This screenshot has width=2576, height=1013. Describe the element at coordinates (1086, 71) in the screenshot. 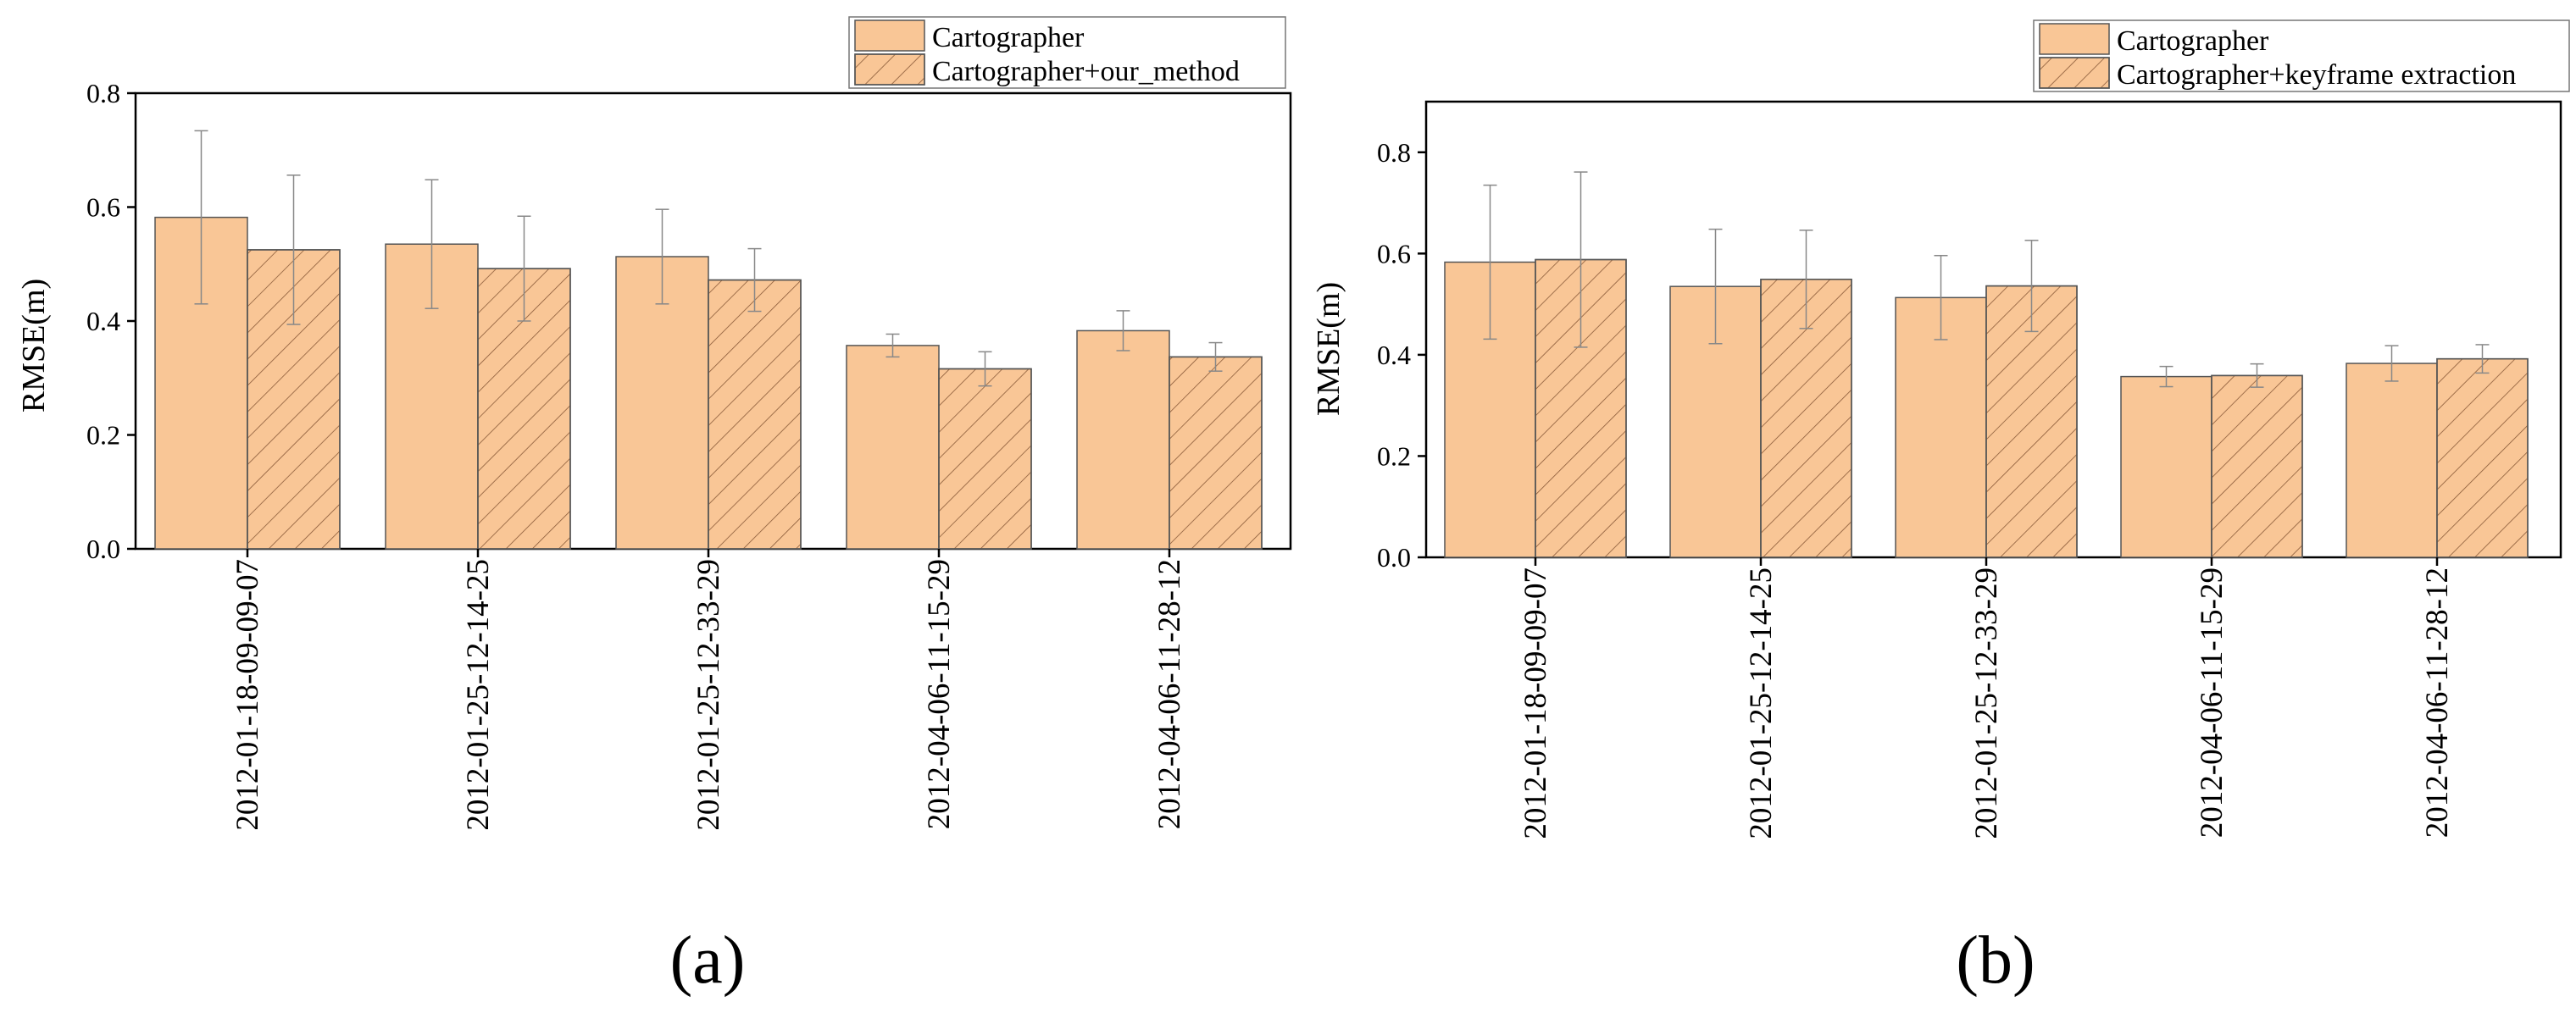

I see `legend-label: Cartographer+our_method` at that location.